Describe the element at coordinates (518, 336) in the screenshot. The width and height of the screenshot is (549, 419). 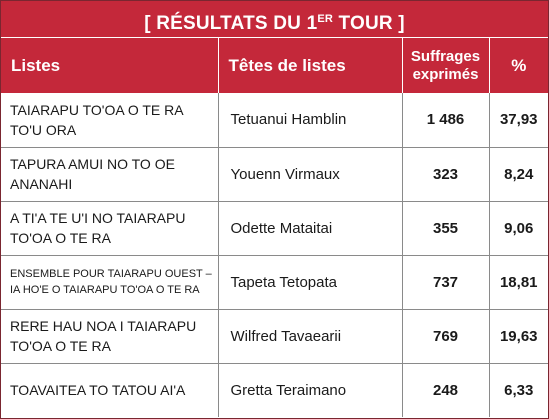
I see `cell-pct: 19,63` at that location.